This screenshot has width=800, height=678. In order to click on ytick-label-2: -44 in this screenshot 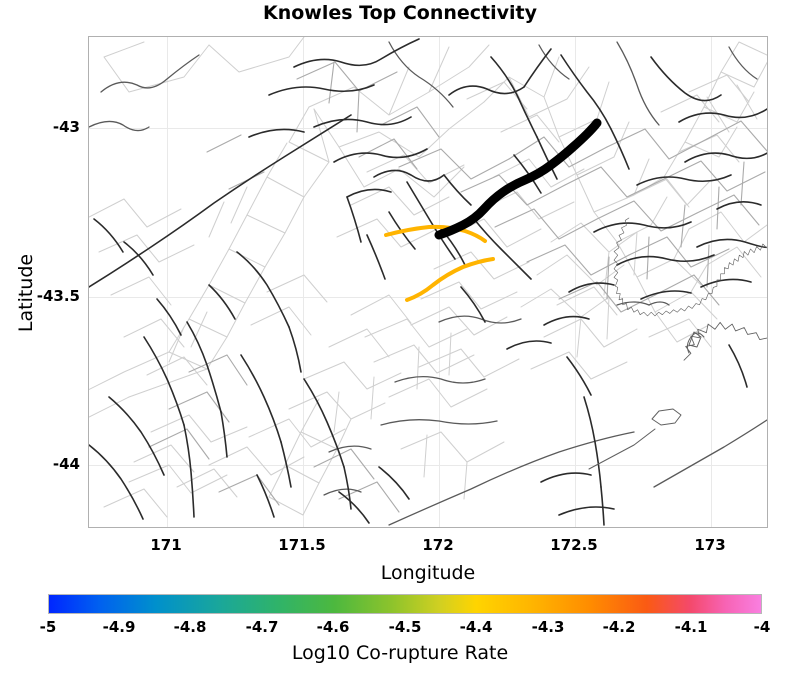, I will do `click(66, 464)`.